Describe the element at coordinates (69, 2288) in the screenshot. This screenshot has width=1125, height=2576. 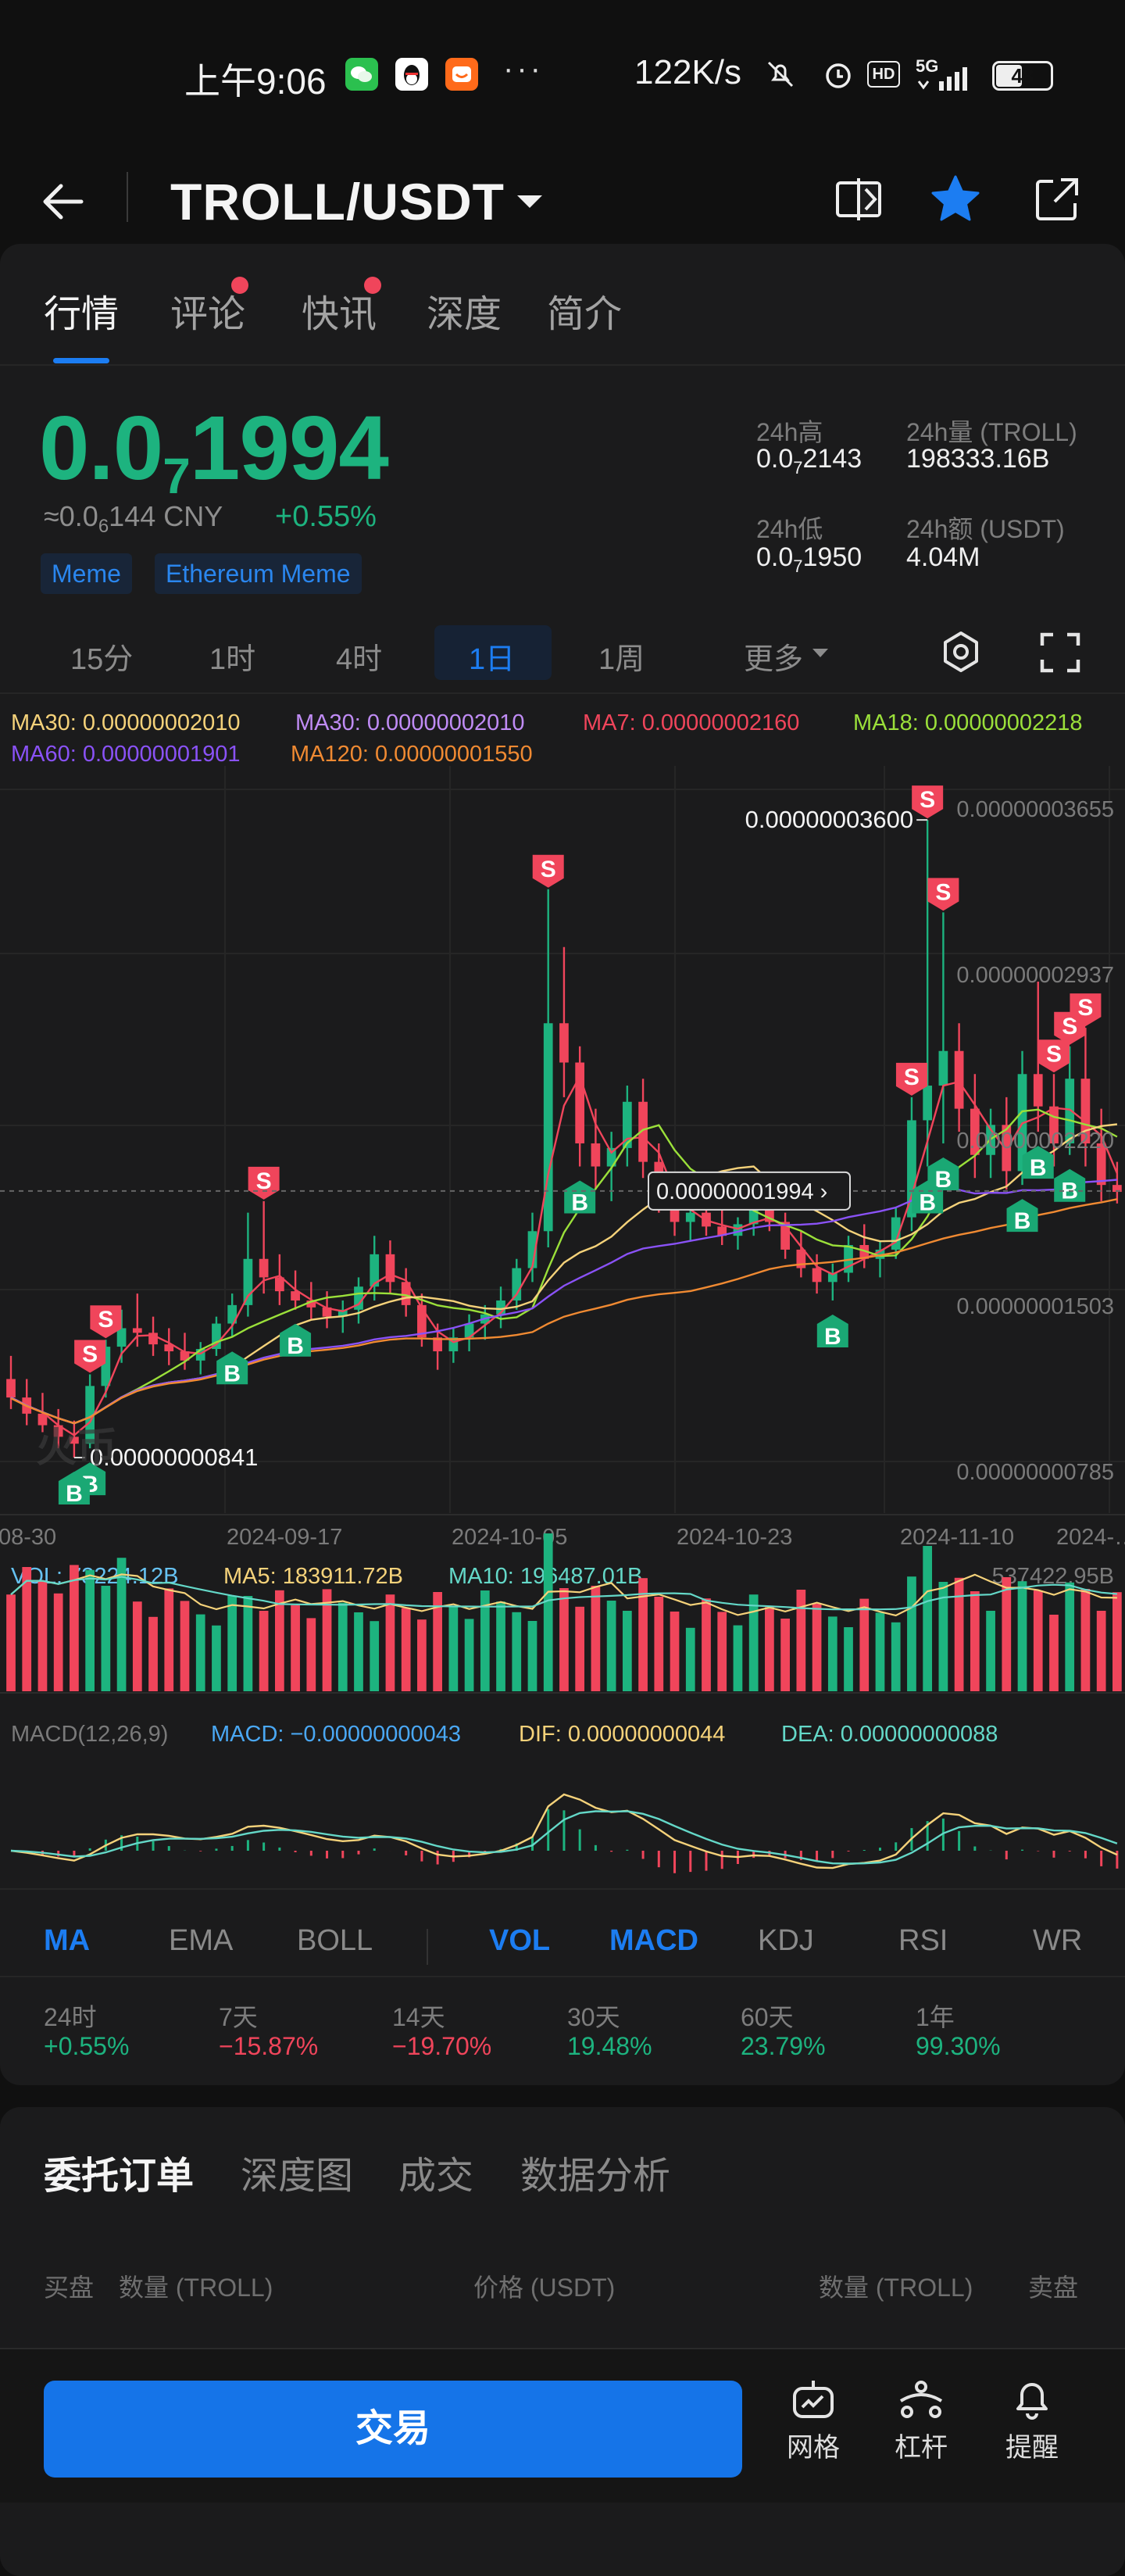
I see `buy-side-label: 买盘` at that location.